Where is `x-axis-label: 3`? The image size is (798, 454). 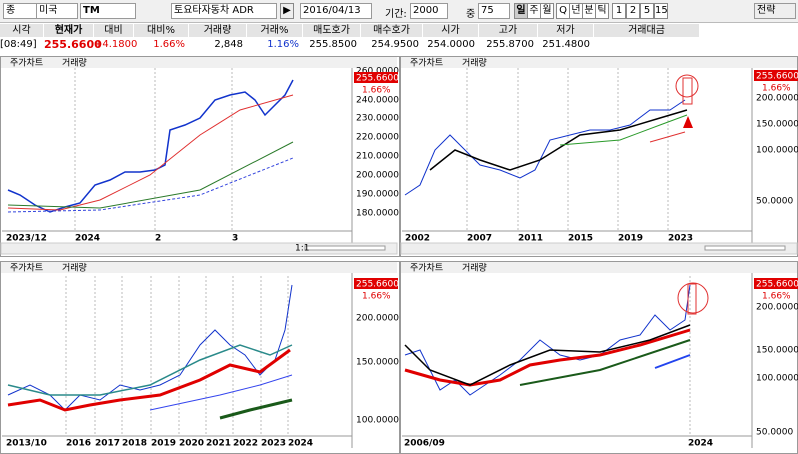
x-axis-label: 3 is located at coordinates (235, 239).